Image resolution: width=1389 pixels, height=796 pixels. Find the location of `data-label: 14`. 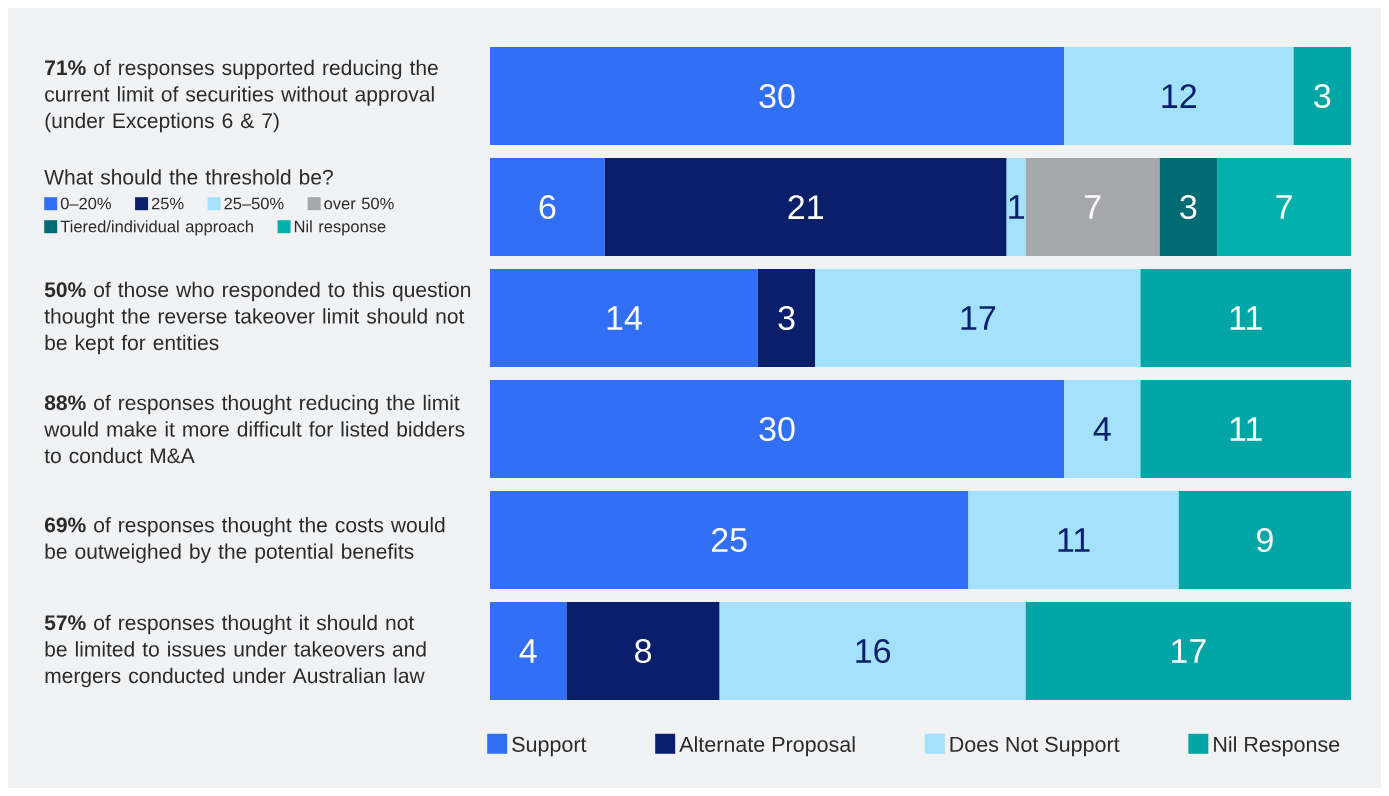

data-label: 14 is located at coordinates (624, 318).